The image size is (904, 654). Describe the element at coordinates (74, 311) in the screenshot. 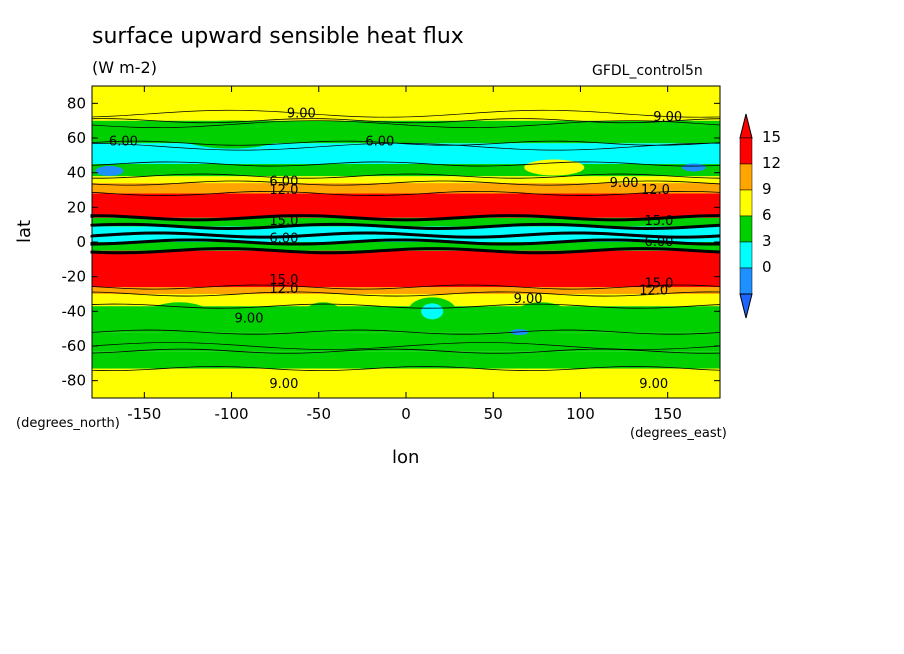

I see `y-tick-label: -40` at that location.